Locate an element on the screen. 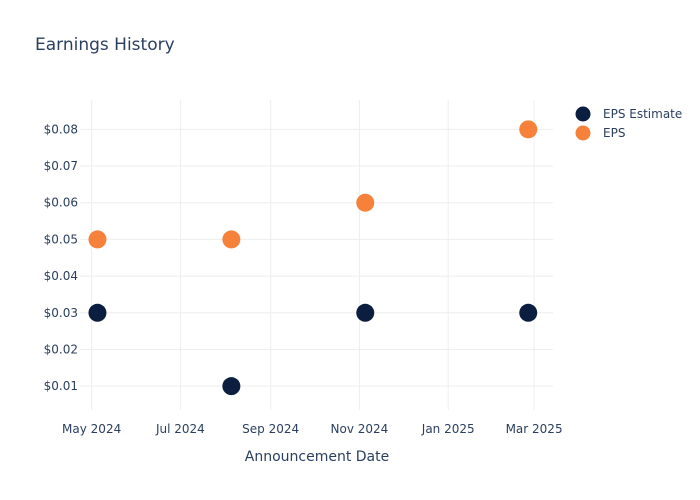 Image resolution: width=700 pixels, height=500 pixels. y-tick-label: $0.05 is located at coordinates (61, 239).